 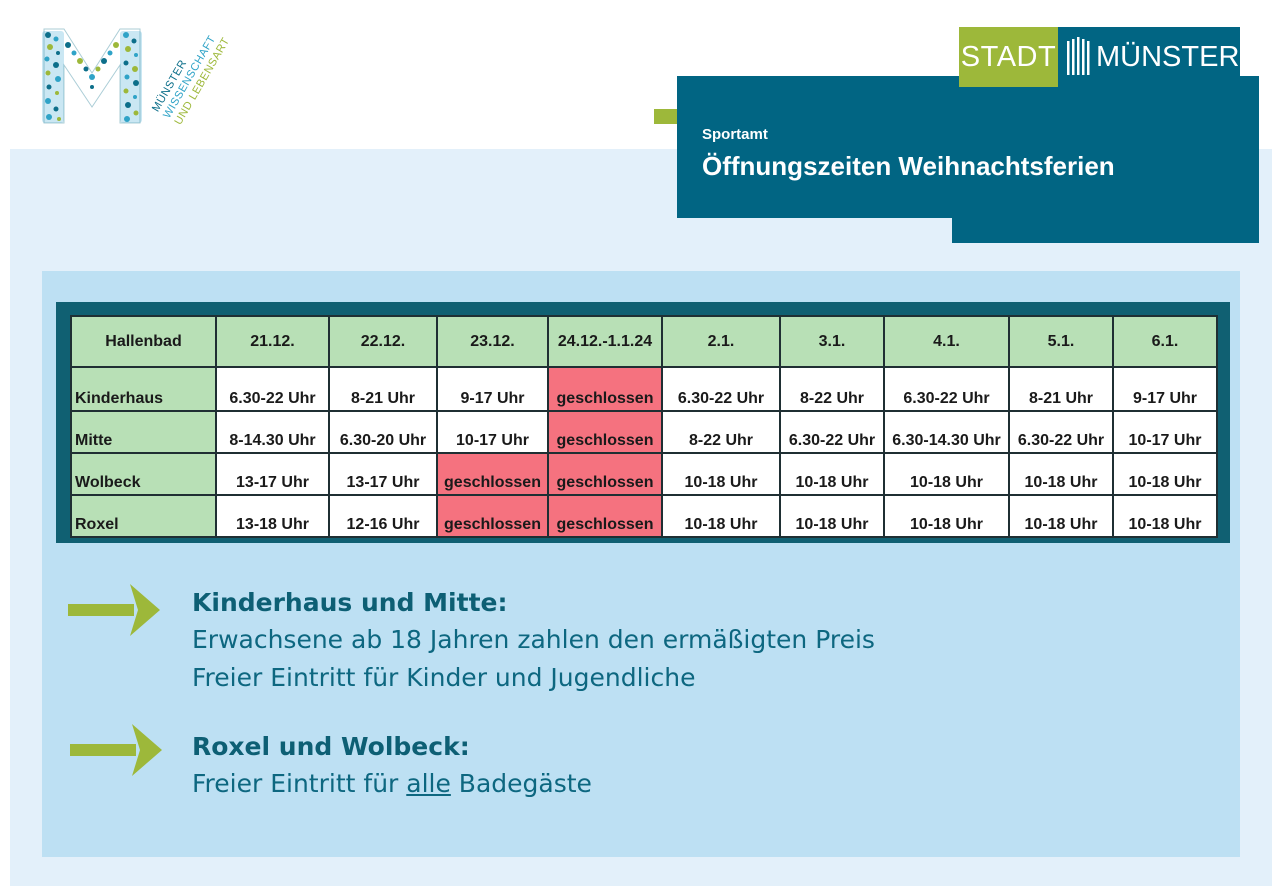 I want to click on brand-stadt: STADT, so click(x=1008, y=57).